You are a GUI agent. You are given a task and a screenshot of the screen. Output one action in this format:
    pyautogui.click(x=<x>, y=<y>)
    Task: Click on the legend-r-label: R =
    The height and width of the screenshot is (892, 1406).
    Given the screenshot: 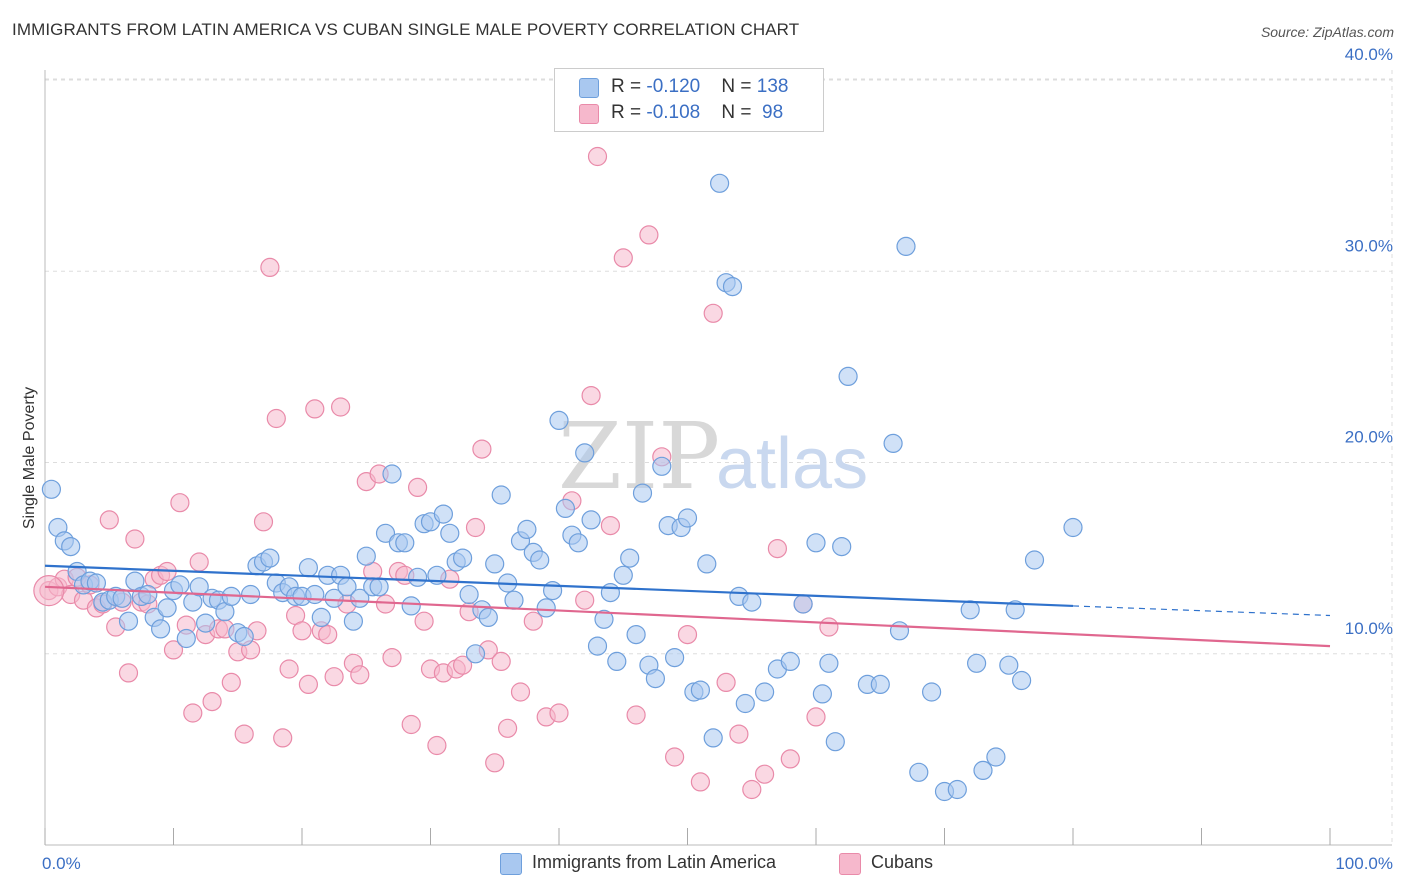 What is the action you would take?
    pyautogui.click(x=629, y=86)
    